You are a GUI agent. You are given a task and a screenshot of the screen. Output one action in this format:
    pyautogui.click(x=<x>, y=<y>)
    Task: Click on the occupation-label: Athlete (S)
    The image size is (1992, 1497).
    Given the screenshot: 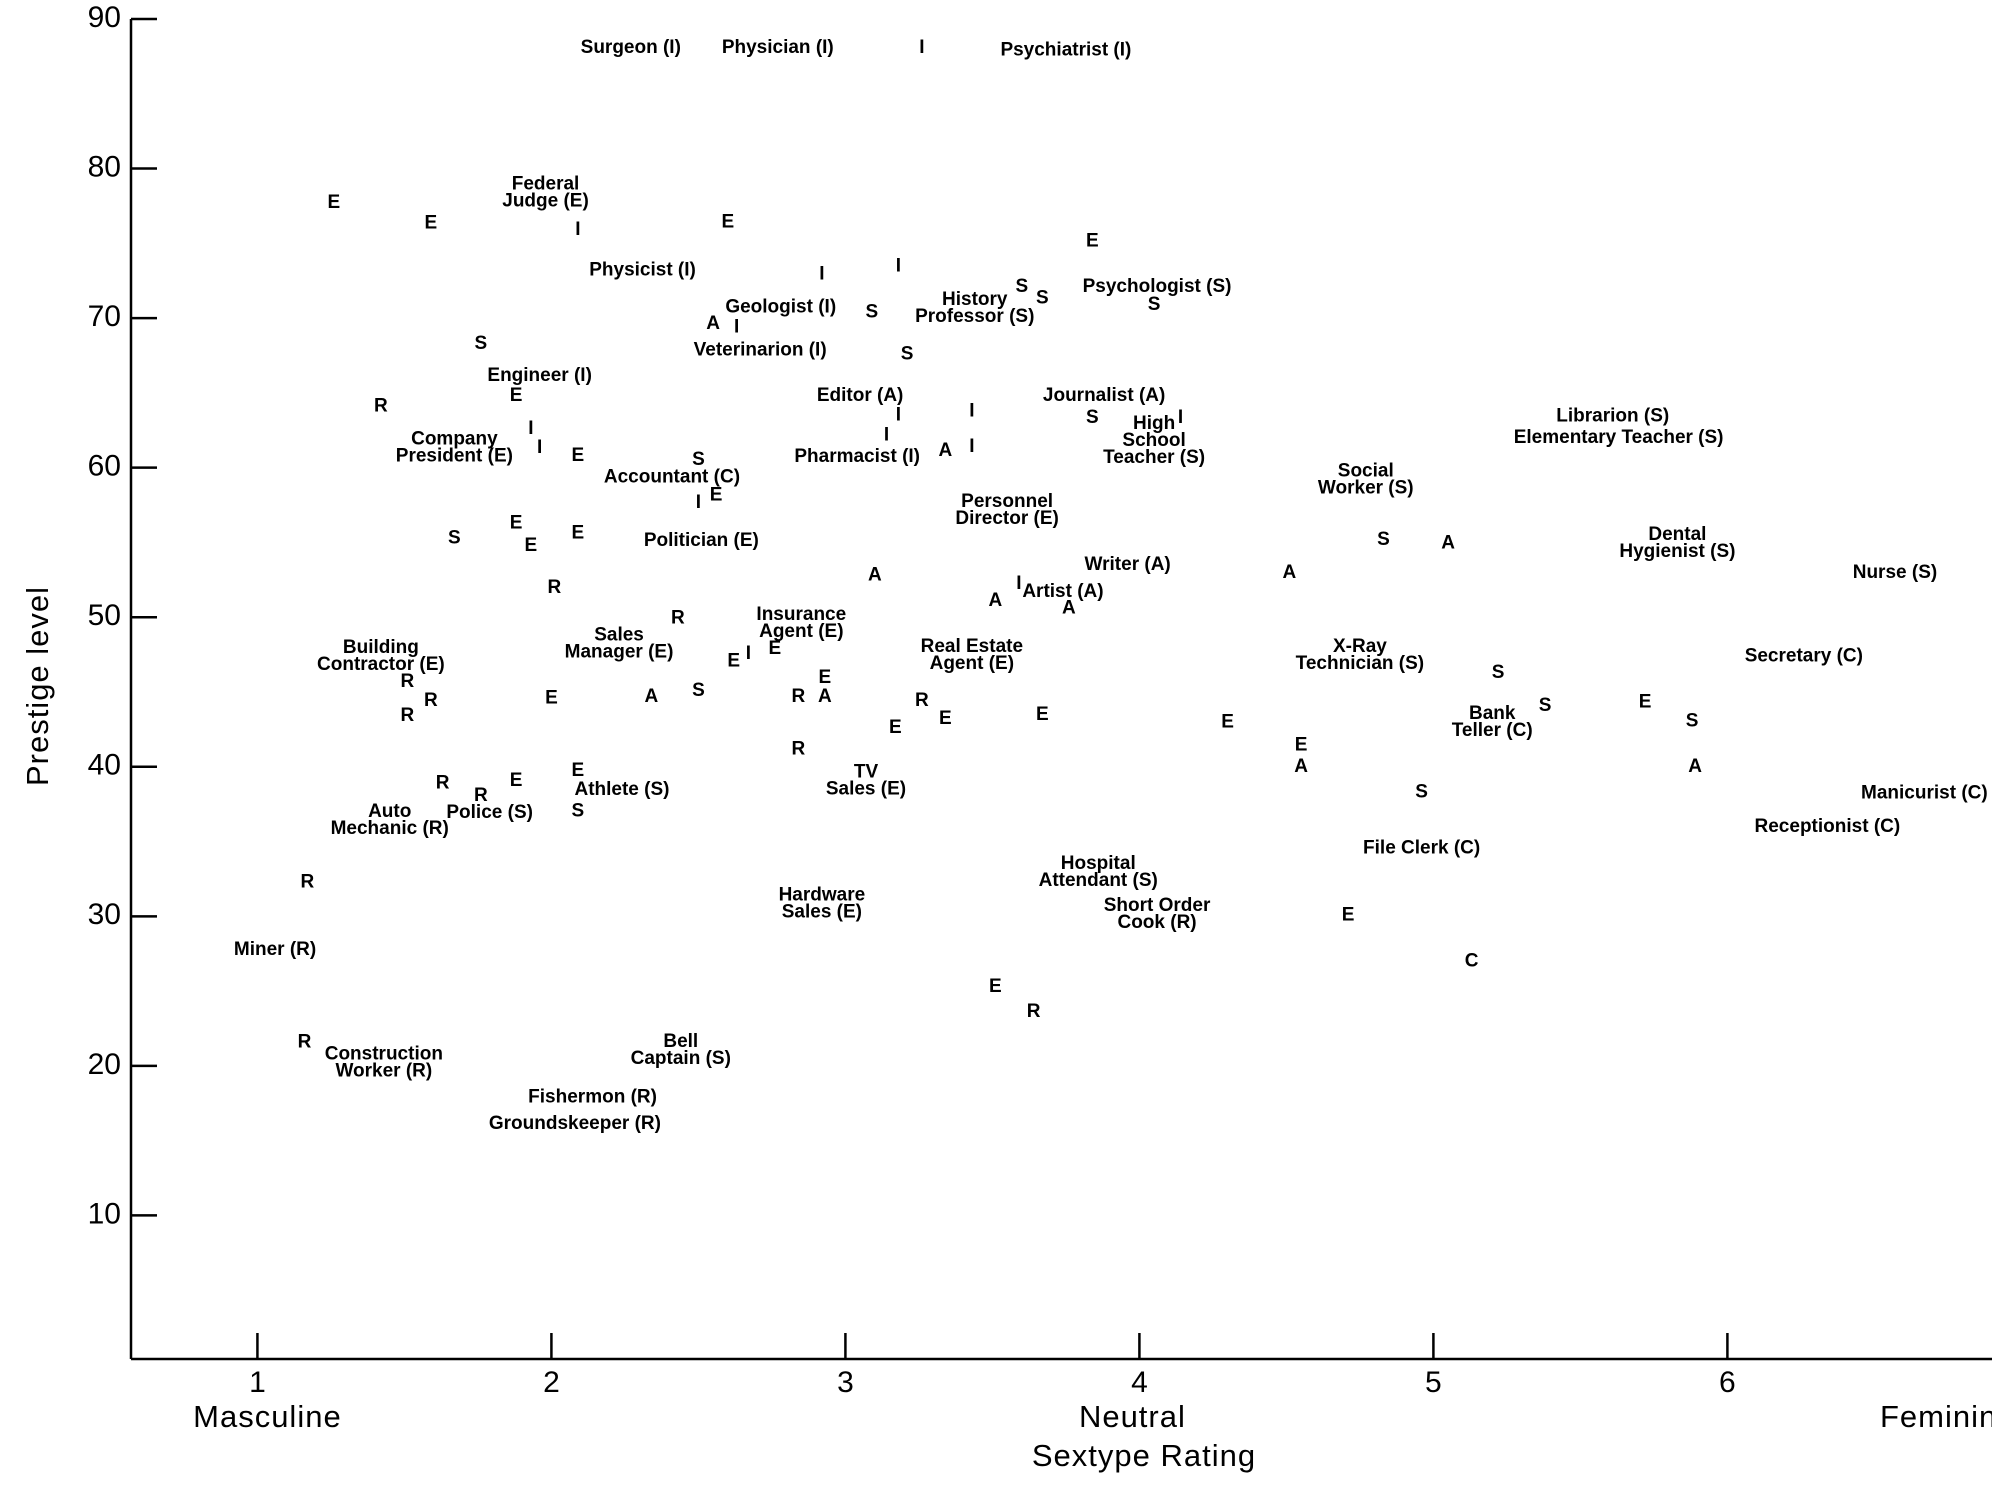 What is the action you would take?
    pyautogui.click(x=621, y=789)
    